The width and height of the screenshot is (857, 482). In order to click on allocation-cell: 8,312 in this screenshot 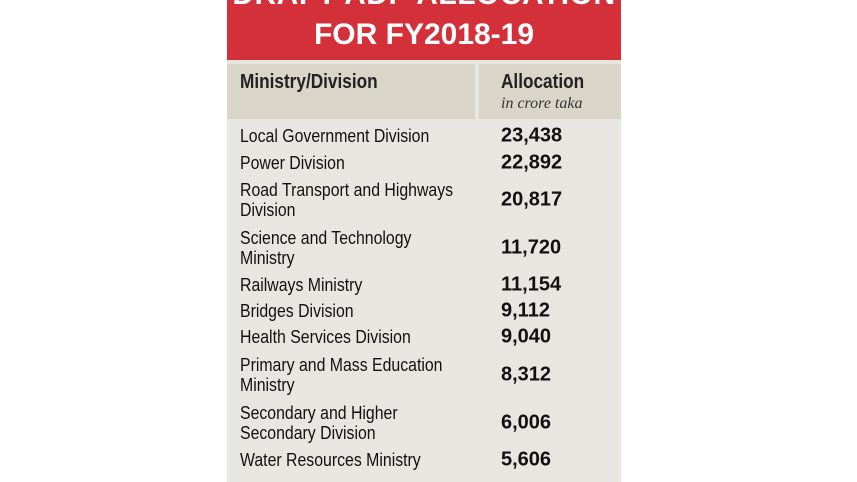, I will do `click(550, 374)`.